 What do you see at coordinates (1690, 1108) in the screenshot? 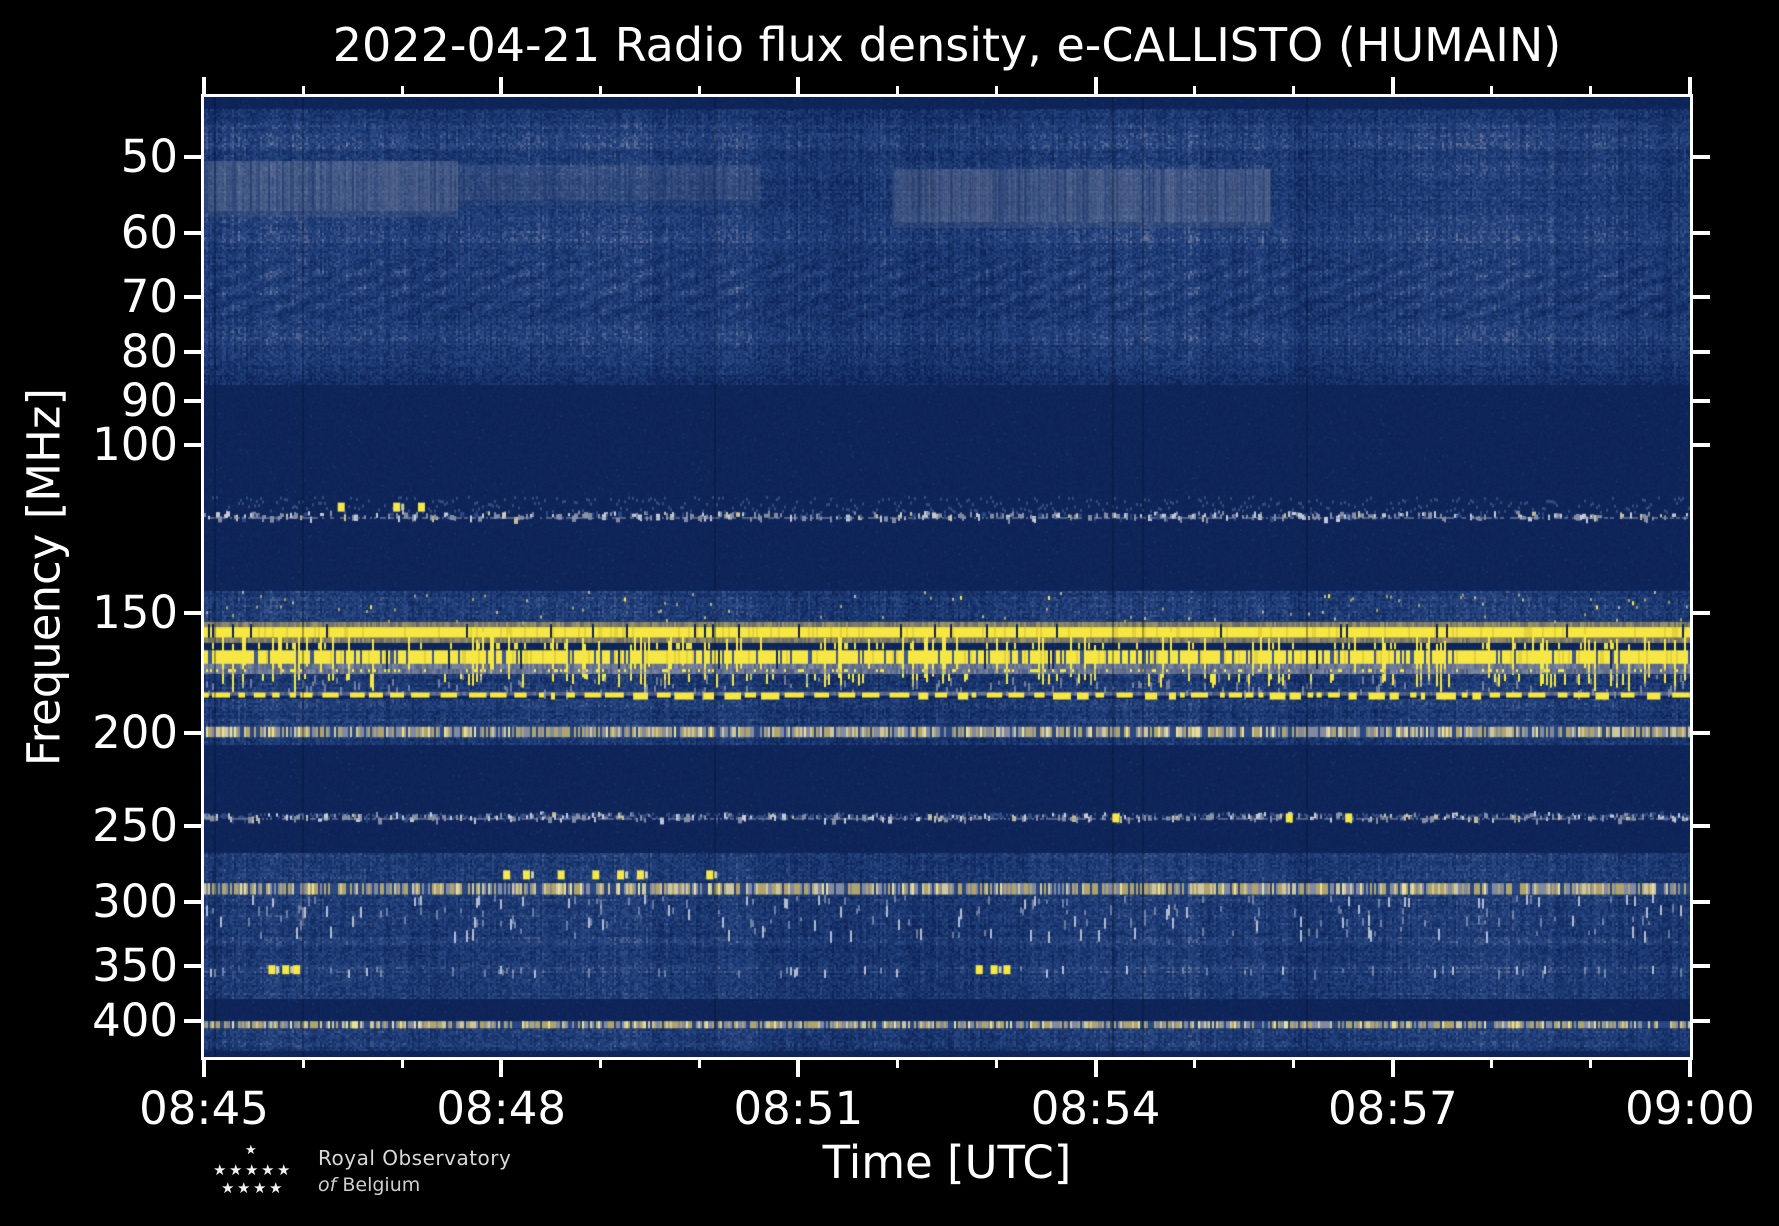
I see `x-tick-label: 09:00` at bounding box center [1690, 1108].